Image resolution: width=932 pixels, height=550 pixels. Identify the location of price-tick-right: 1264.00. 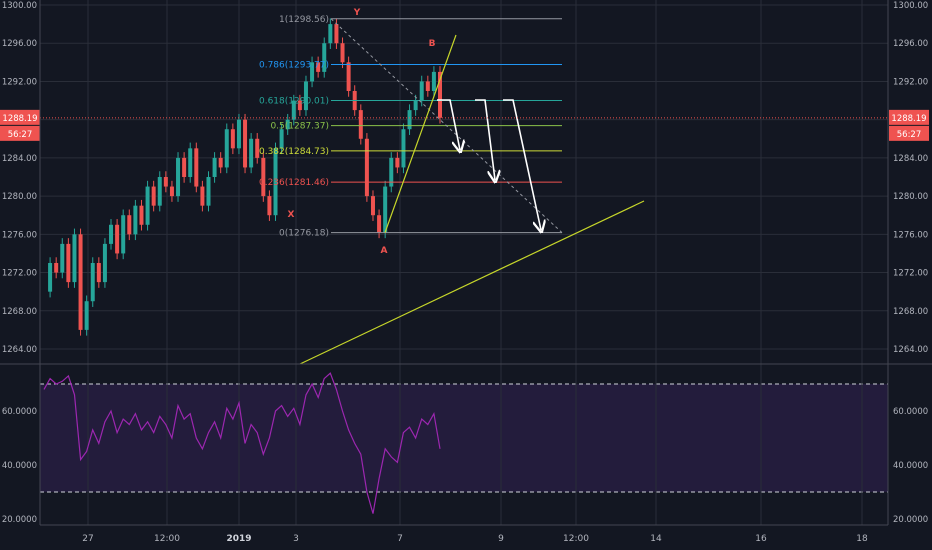
(910, 350).